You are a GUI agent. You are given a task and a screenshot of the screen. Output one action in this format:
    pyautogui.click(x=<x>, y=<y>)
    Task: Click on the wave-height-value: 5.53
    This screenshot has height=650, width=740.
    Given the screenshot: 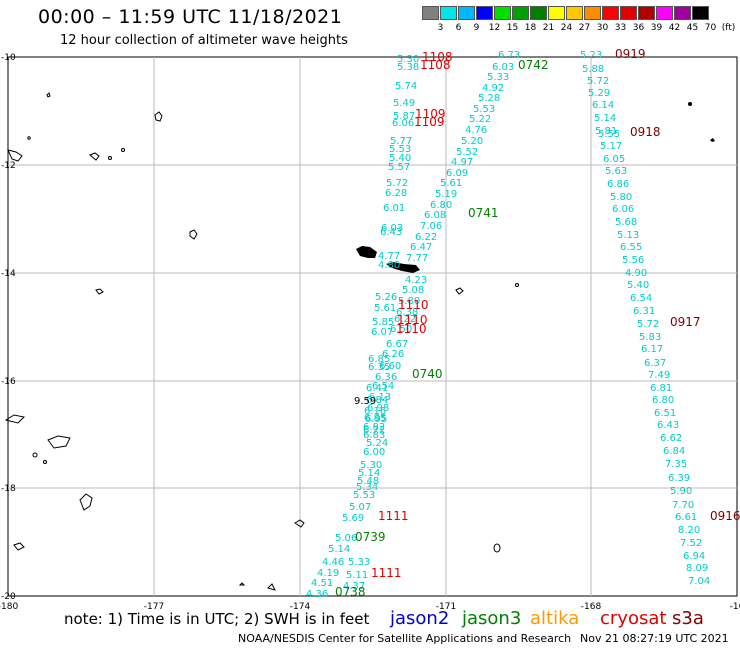 What is the action you would take?
    pyautogui.click(x=484, y=109)
    